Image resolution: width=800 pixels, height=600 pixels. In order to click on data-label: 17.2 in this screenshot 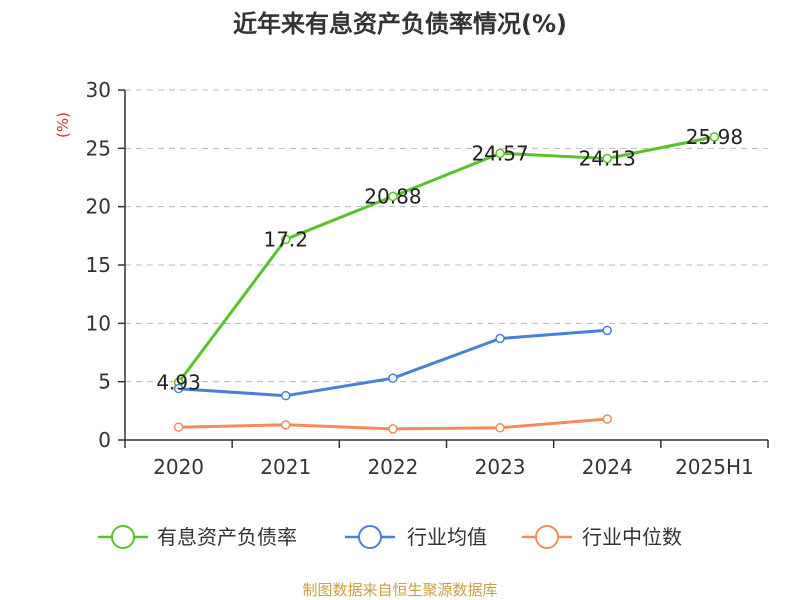, I will do `click(285, 239)`.